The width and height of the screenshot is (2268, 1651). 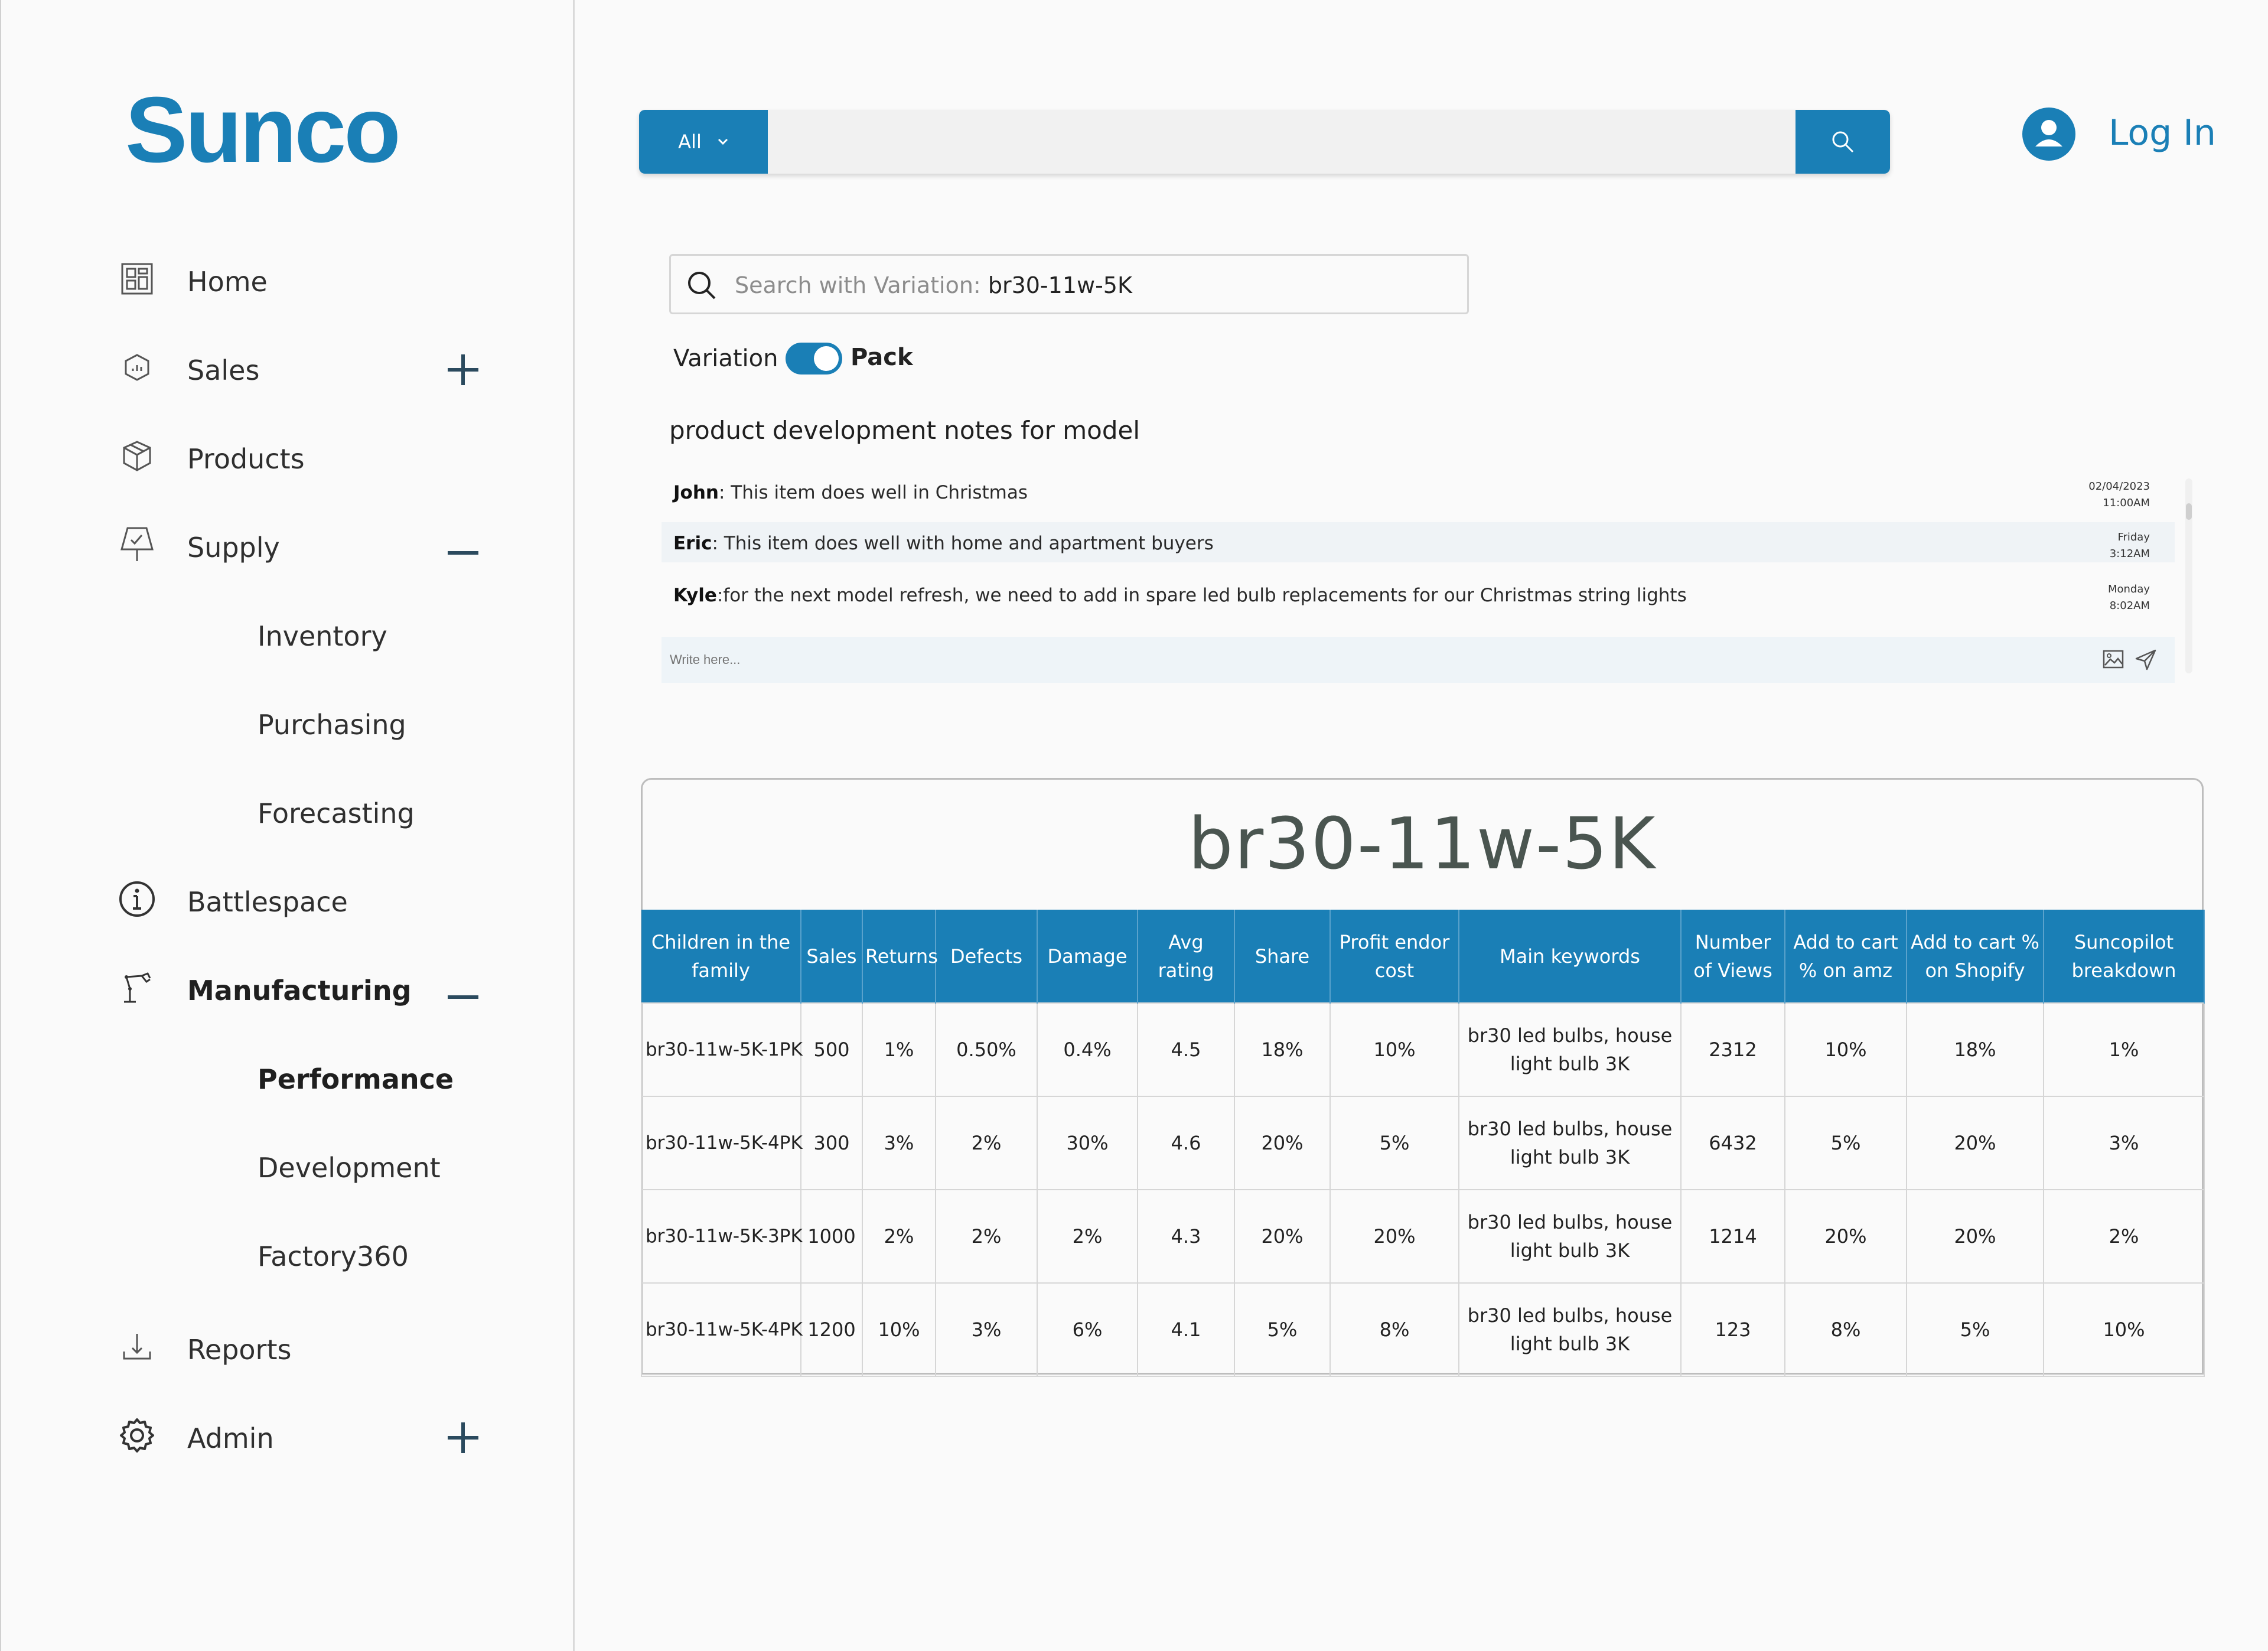 I want to click on column-header: Avg rating, so click(x=1186, y=956).